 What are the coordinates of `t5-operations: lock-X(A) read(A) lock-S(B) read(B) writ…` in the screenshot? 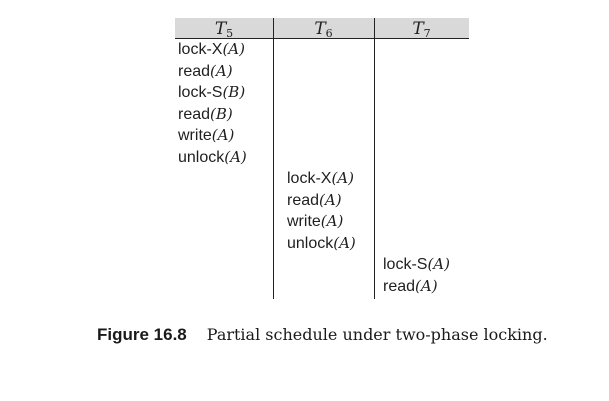 It's located at (212, 103).